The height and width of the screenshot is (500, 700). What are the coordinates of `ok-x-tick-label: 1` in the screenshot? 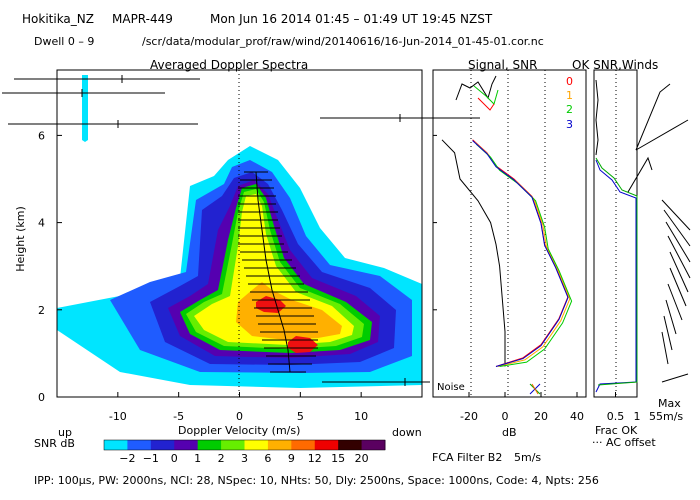 It's located at (637, 416).